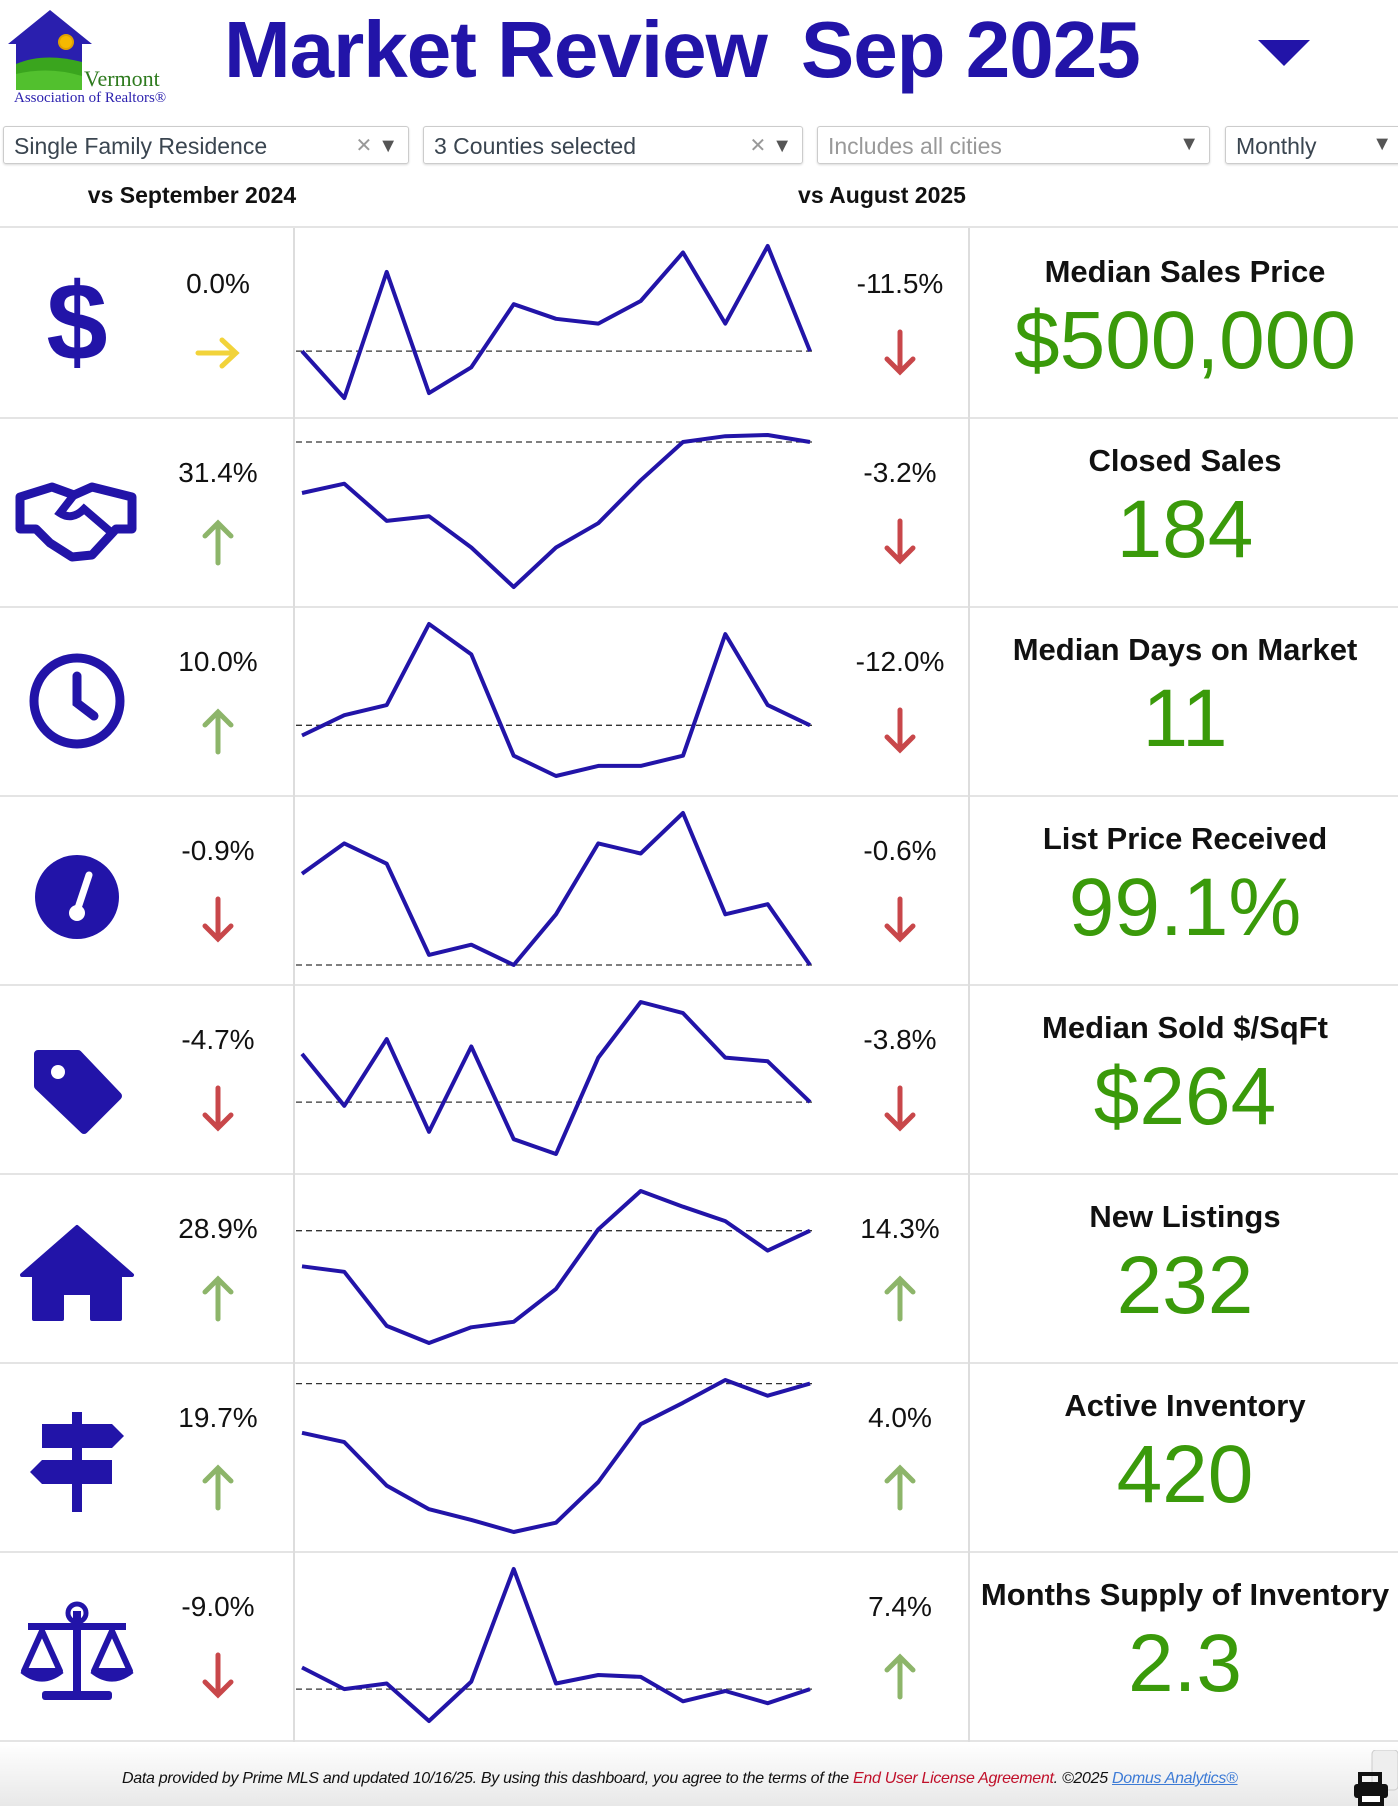 The height and width of the screenshot is (1811, 1398). Describe the element at coordinates (1284, 53) in the screenshot. I see `period-dropdown-caret-icon` at that location.